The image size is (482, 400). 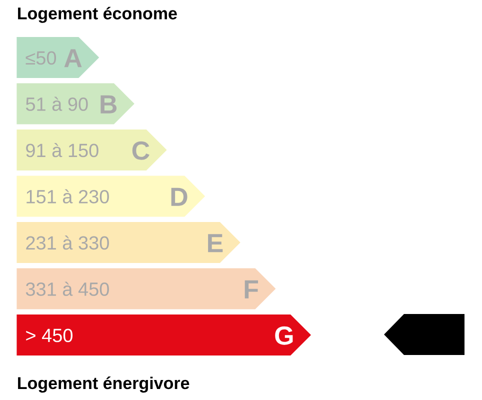 What do you see at coordinates (67, 242) in the screenshot?
I see `y-tick-label: 231 à 330` at bounding box center [67, 242].